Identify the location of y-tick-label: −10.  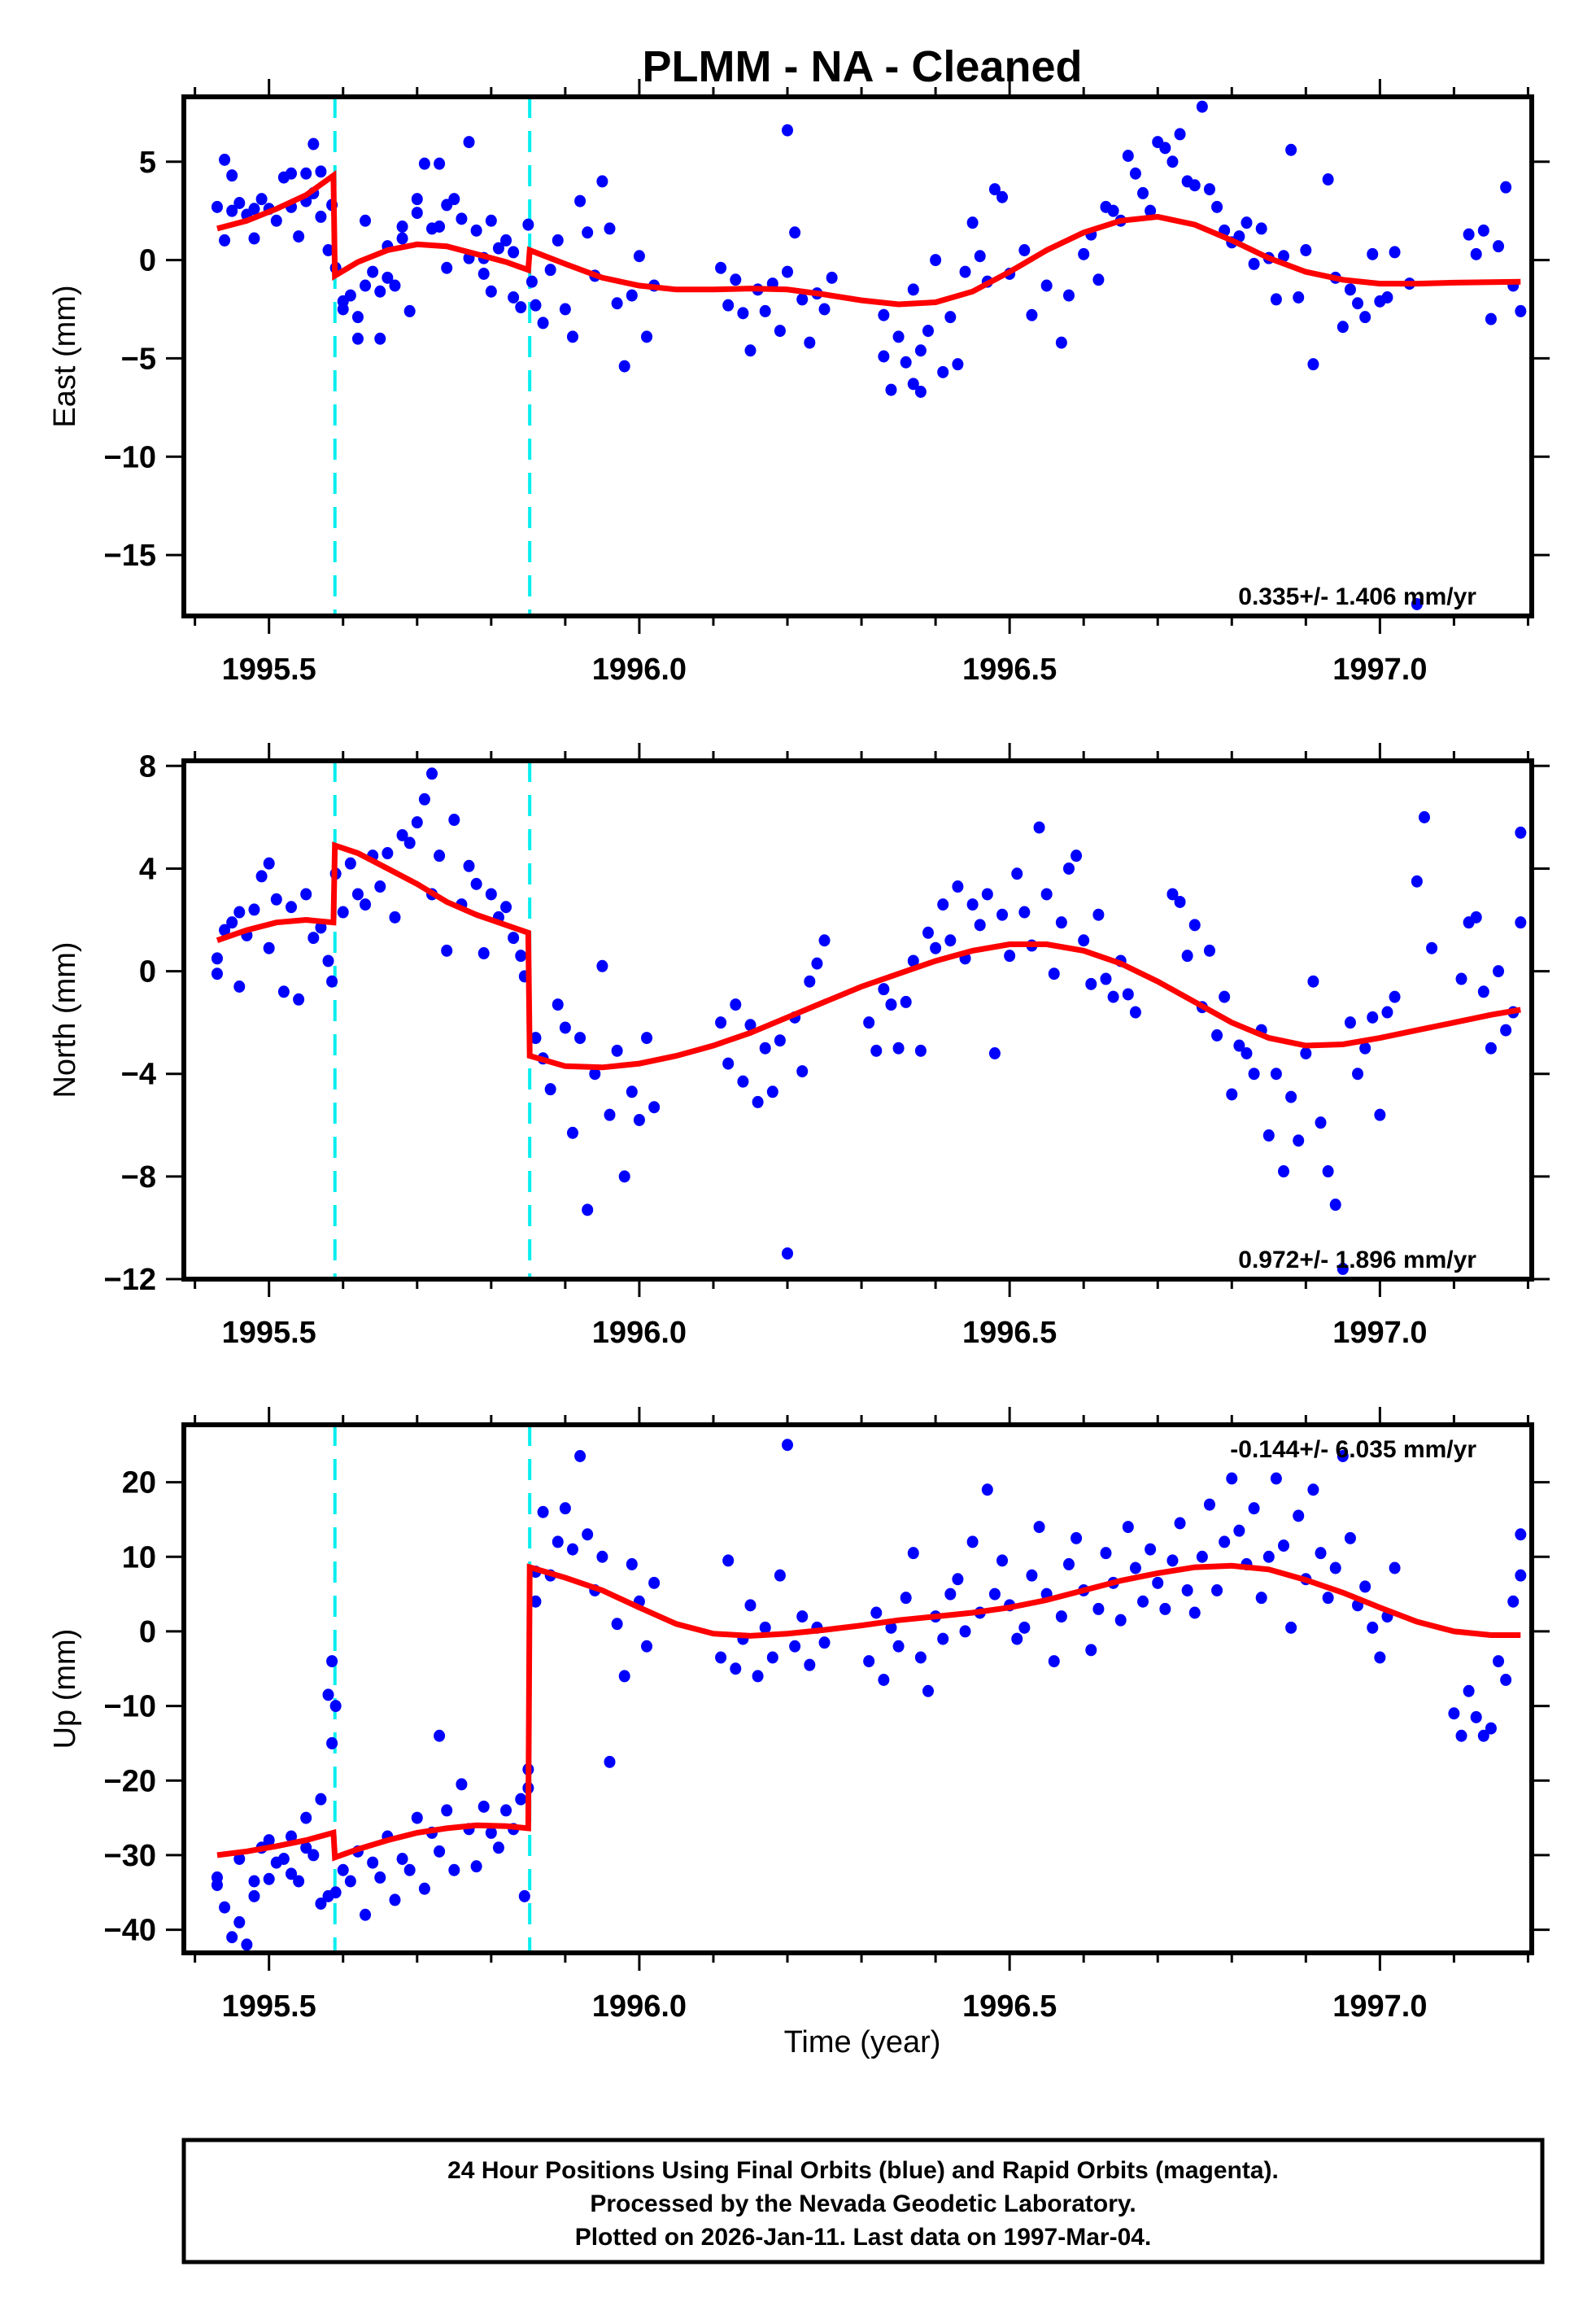
(130, 457).